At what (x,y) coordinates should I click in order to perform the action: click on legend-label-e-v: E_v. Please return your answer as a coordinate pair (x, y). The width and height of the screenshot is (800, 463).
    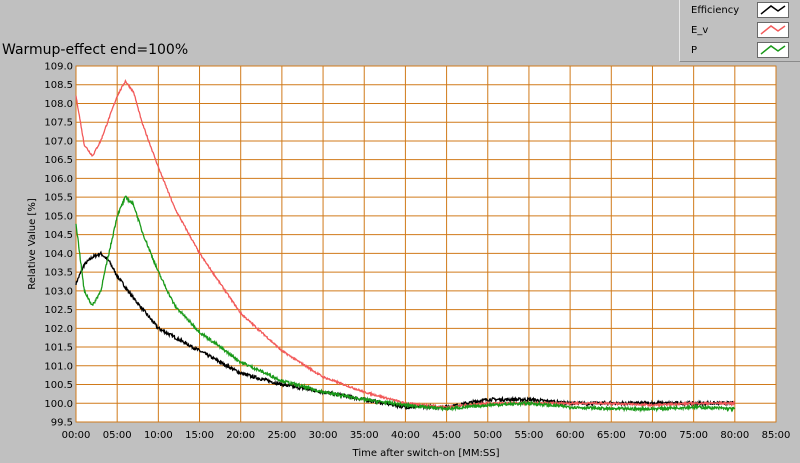
    Looking at the image, I should click on (700, 30).